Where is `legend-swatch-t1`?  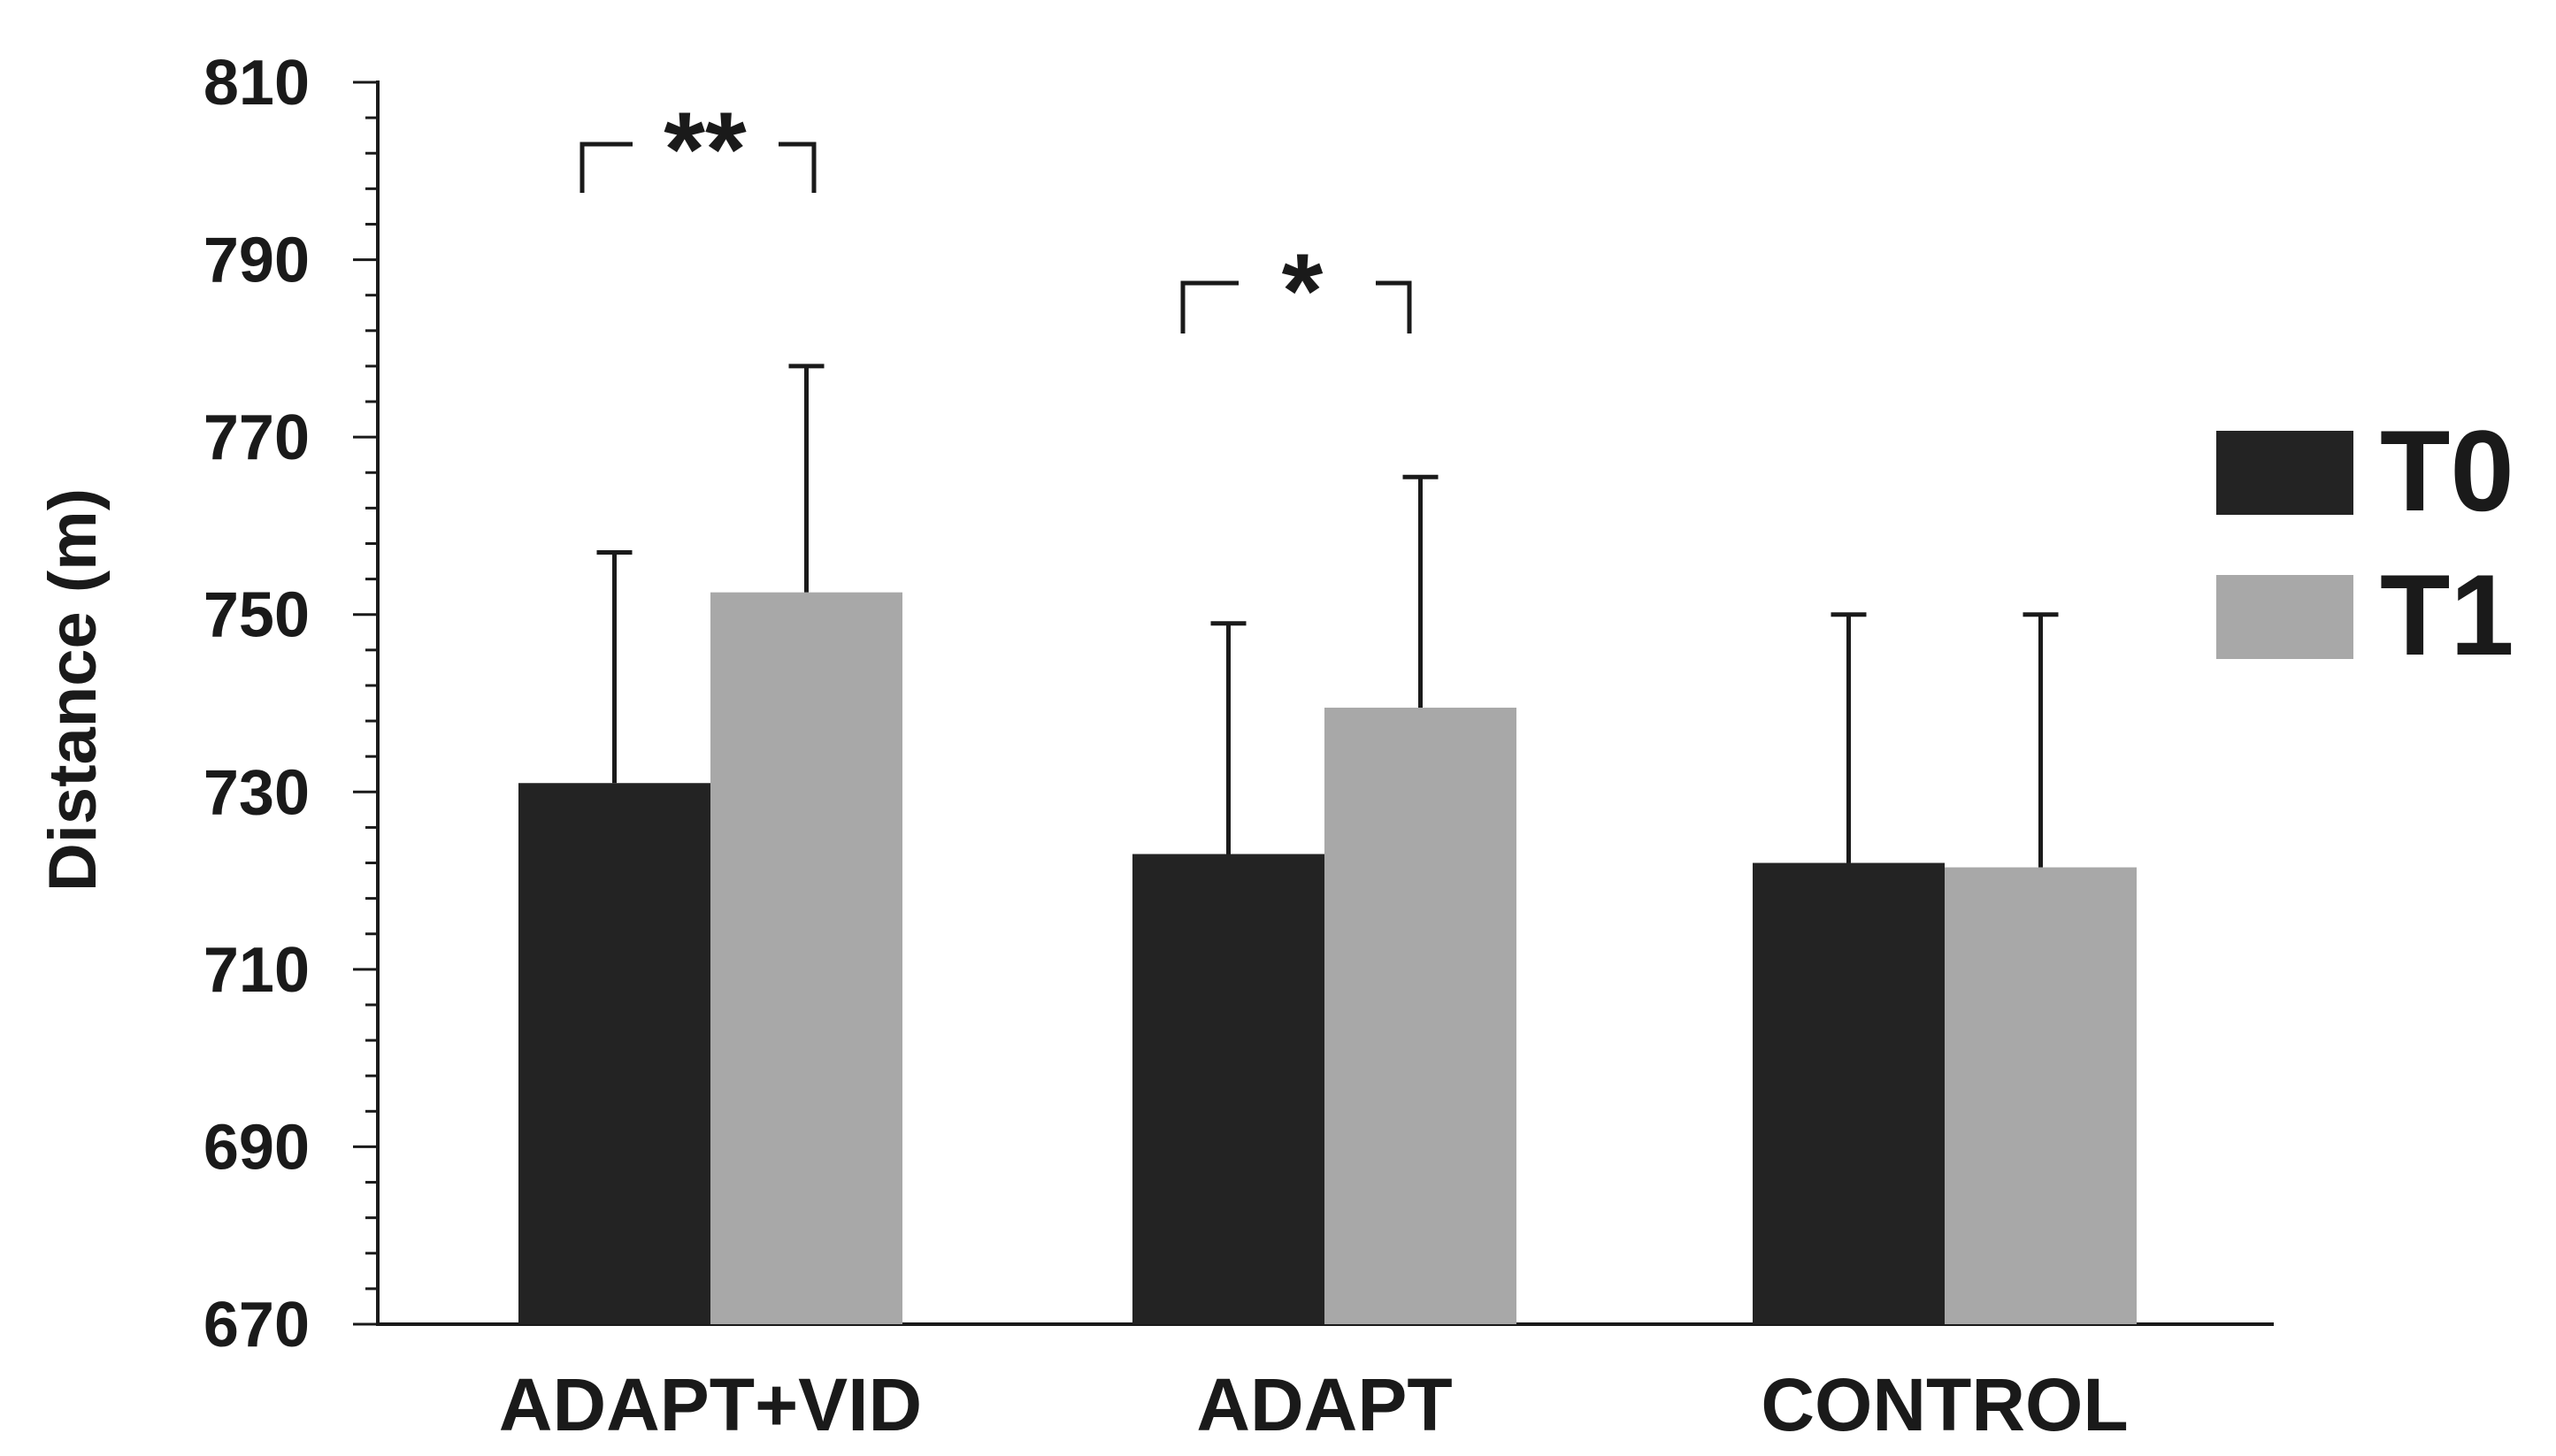
legend-swatch-t1 is located at coordinates (2284, 617).